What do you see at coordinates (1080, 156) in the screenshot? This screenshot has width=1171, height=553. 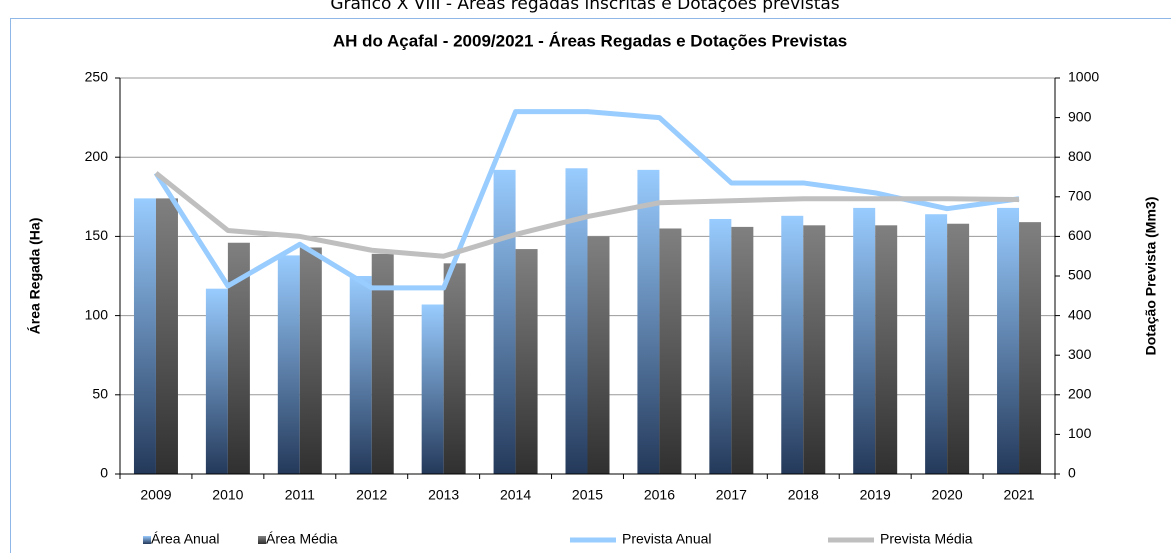 I see `y2-tick-label: 800` at bounding box center [1080, 156].